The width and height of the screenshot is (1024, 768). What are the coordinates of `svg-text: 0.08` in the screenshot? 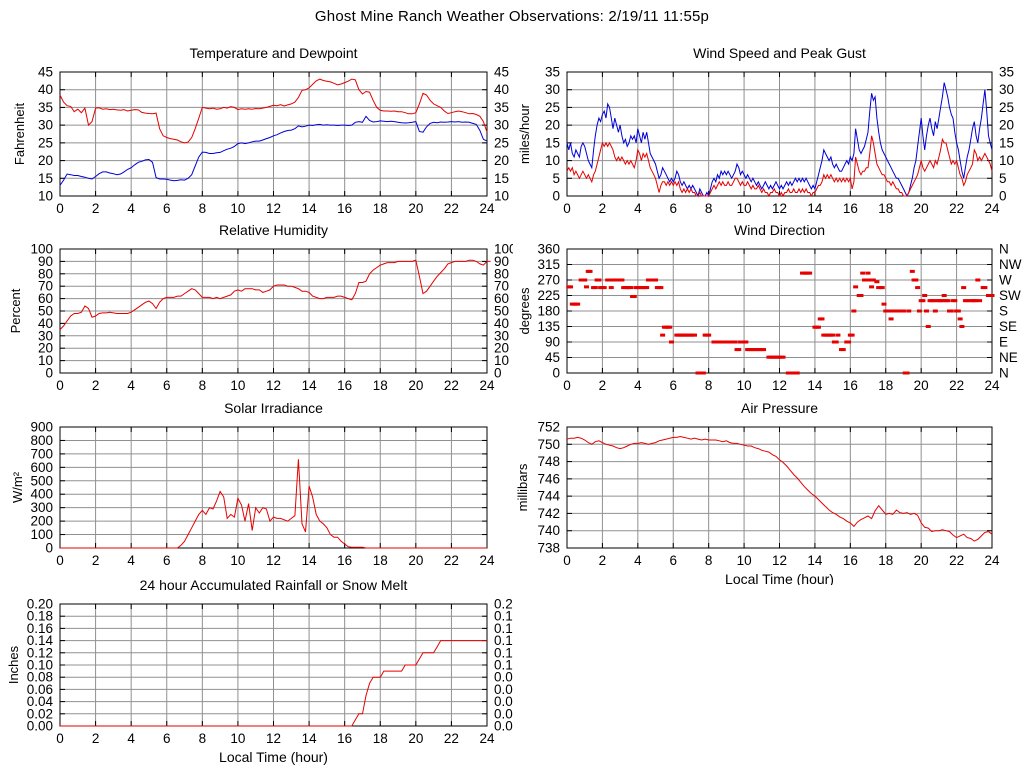 It's located at (503, 677).